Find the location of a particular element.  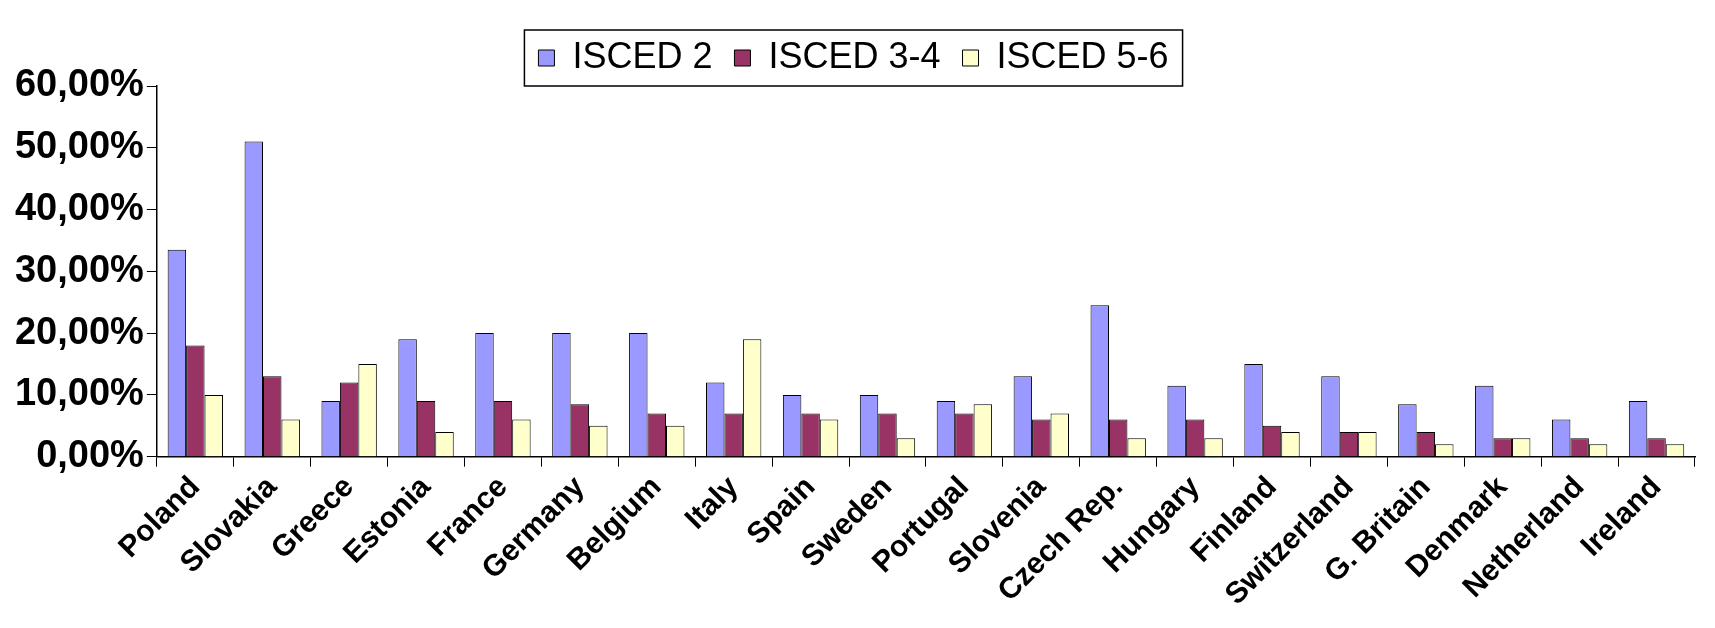

y-tick-label: 50,00% is located at coordinates (79, 145).